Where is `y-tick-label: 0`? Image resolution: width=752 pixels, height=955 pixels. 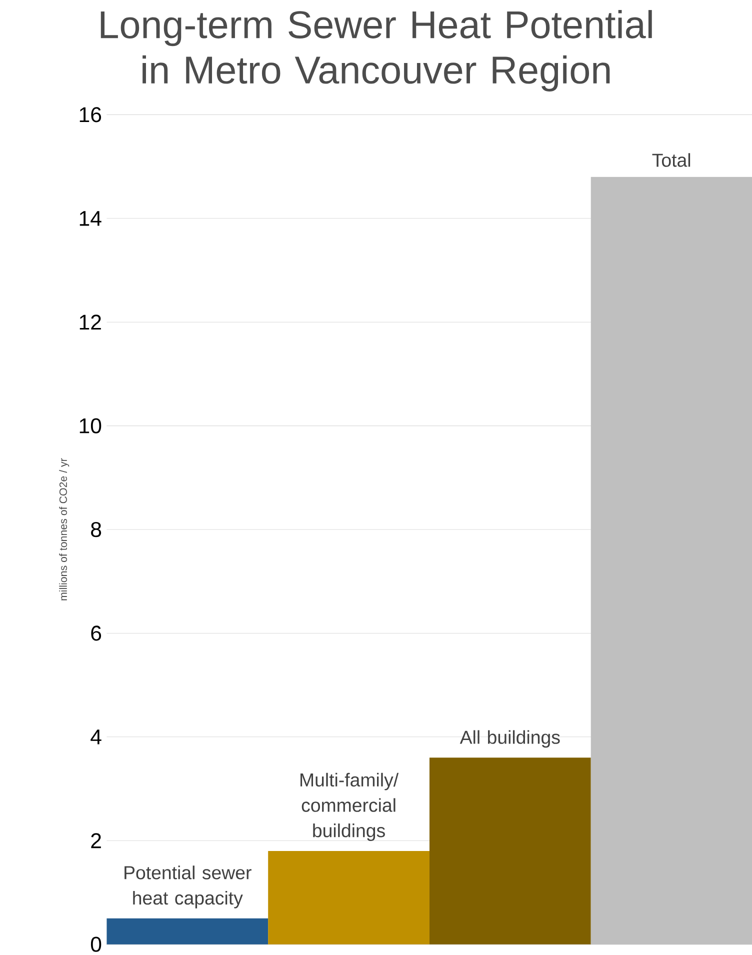 y-tick-label: 0 is located at coordinates (96, 944).